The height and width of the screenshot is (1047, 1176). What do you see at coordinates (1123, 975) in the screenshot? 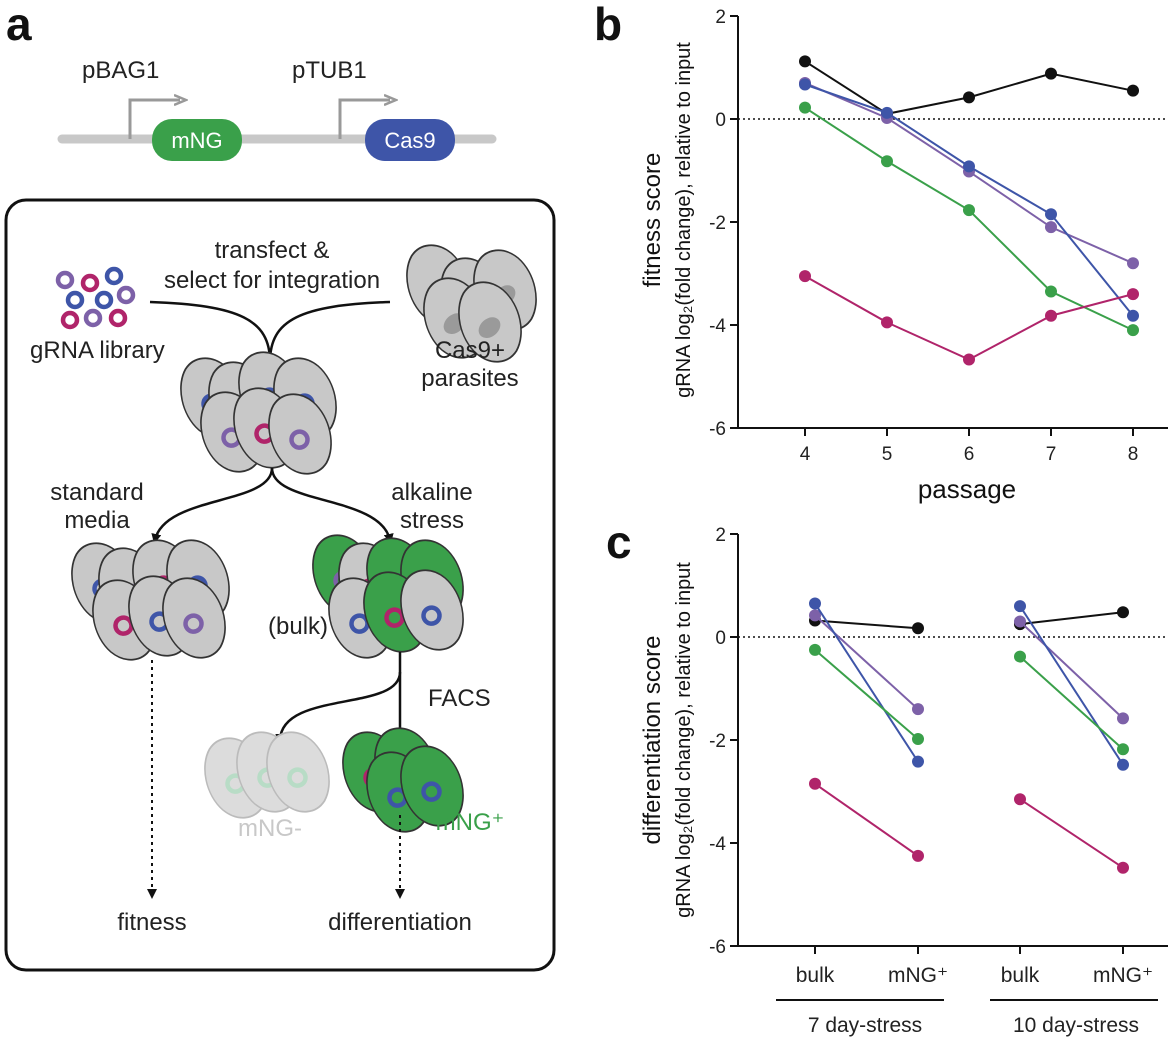
I see `chart-c-x-tick-label: mNG⁺` at bounding box center [1123, 975].